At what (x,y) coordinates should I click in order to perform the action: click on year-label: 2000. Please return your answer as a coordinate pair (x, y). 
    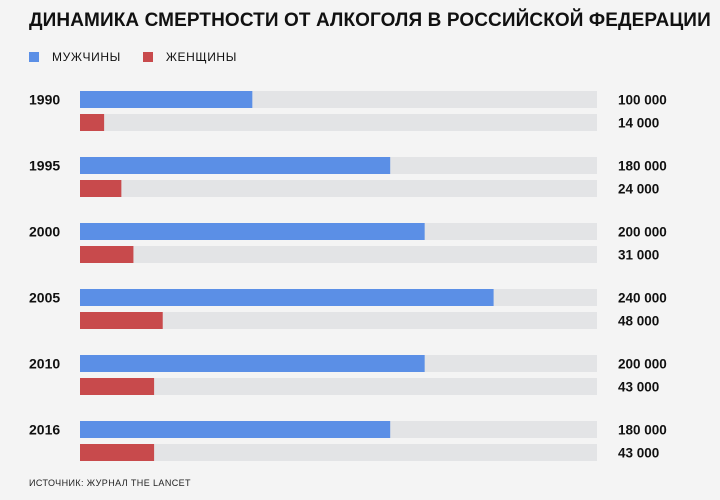
    Looking at the image, I should click on (44, 232).